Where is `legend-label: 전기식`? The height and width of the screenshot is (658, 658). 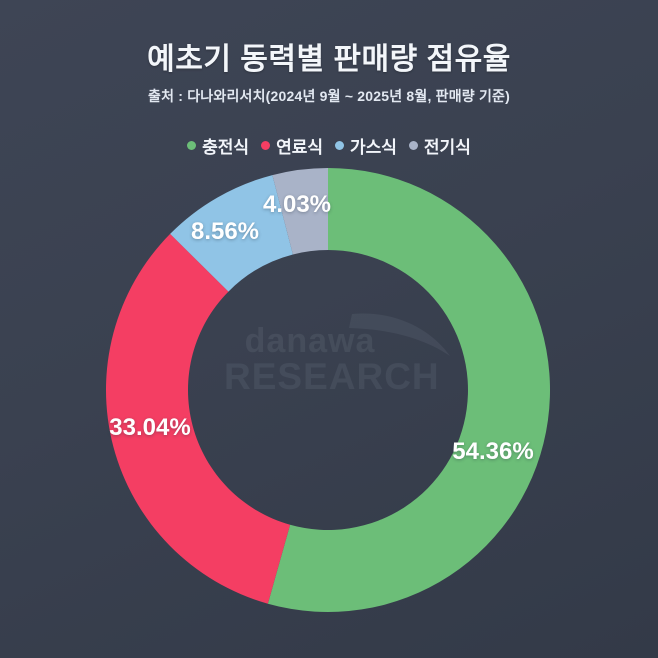
legend-label: 전기식 is located at coordinates (447, 147).